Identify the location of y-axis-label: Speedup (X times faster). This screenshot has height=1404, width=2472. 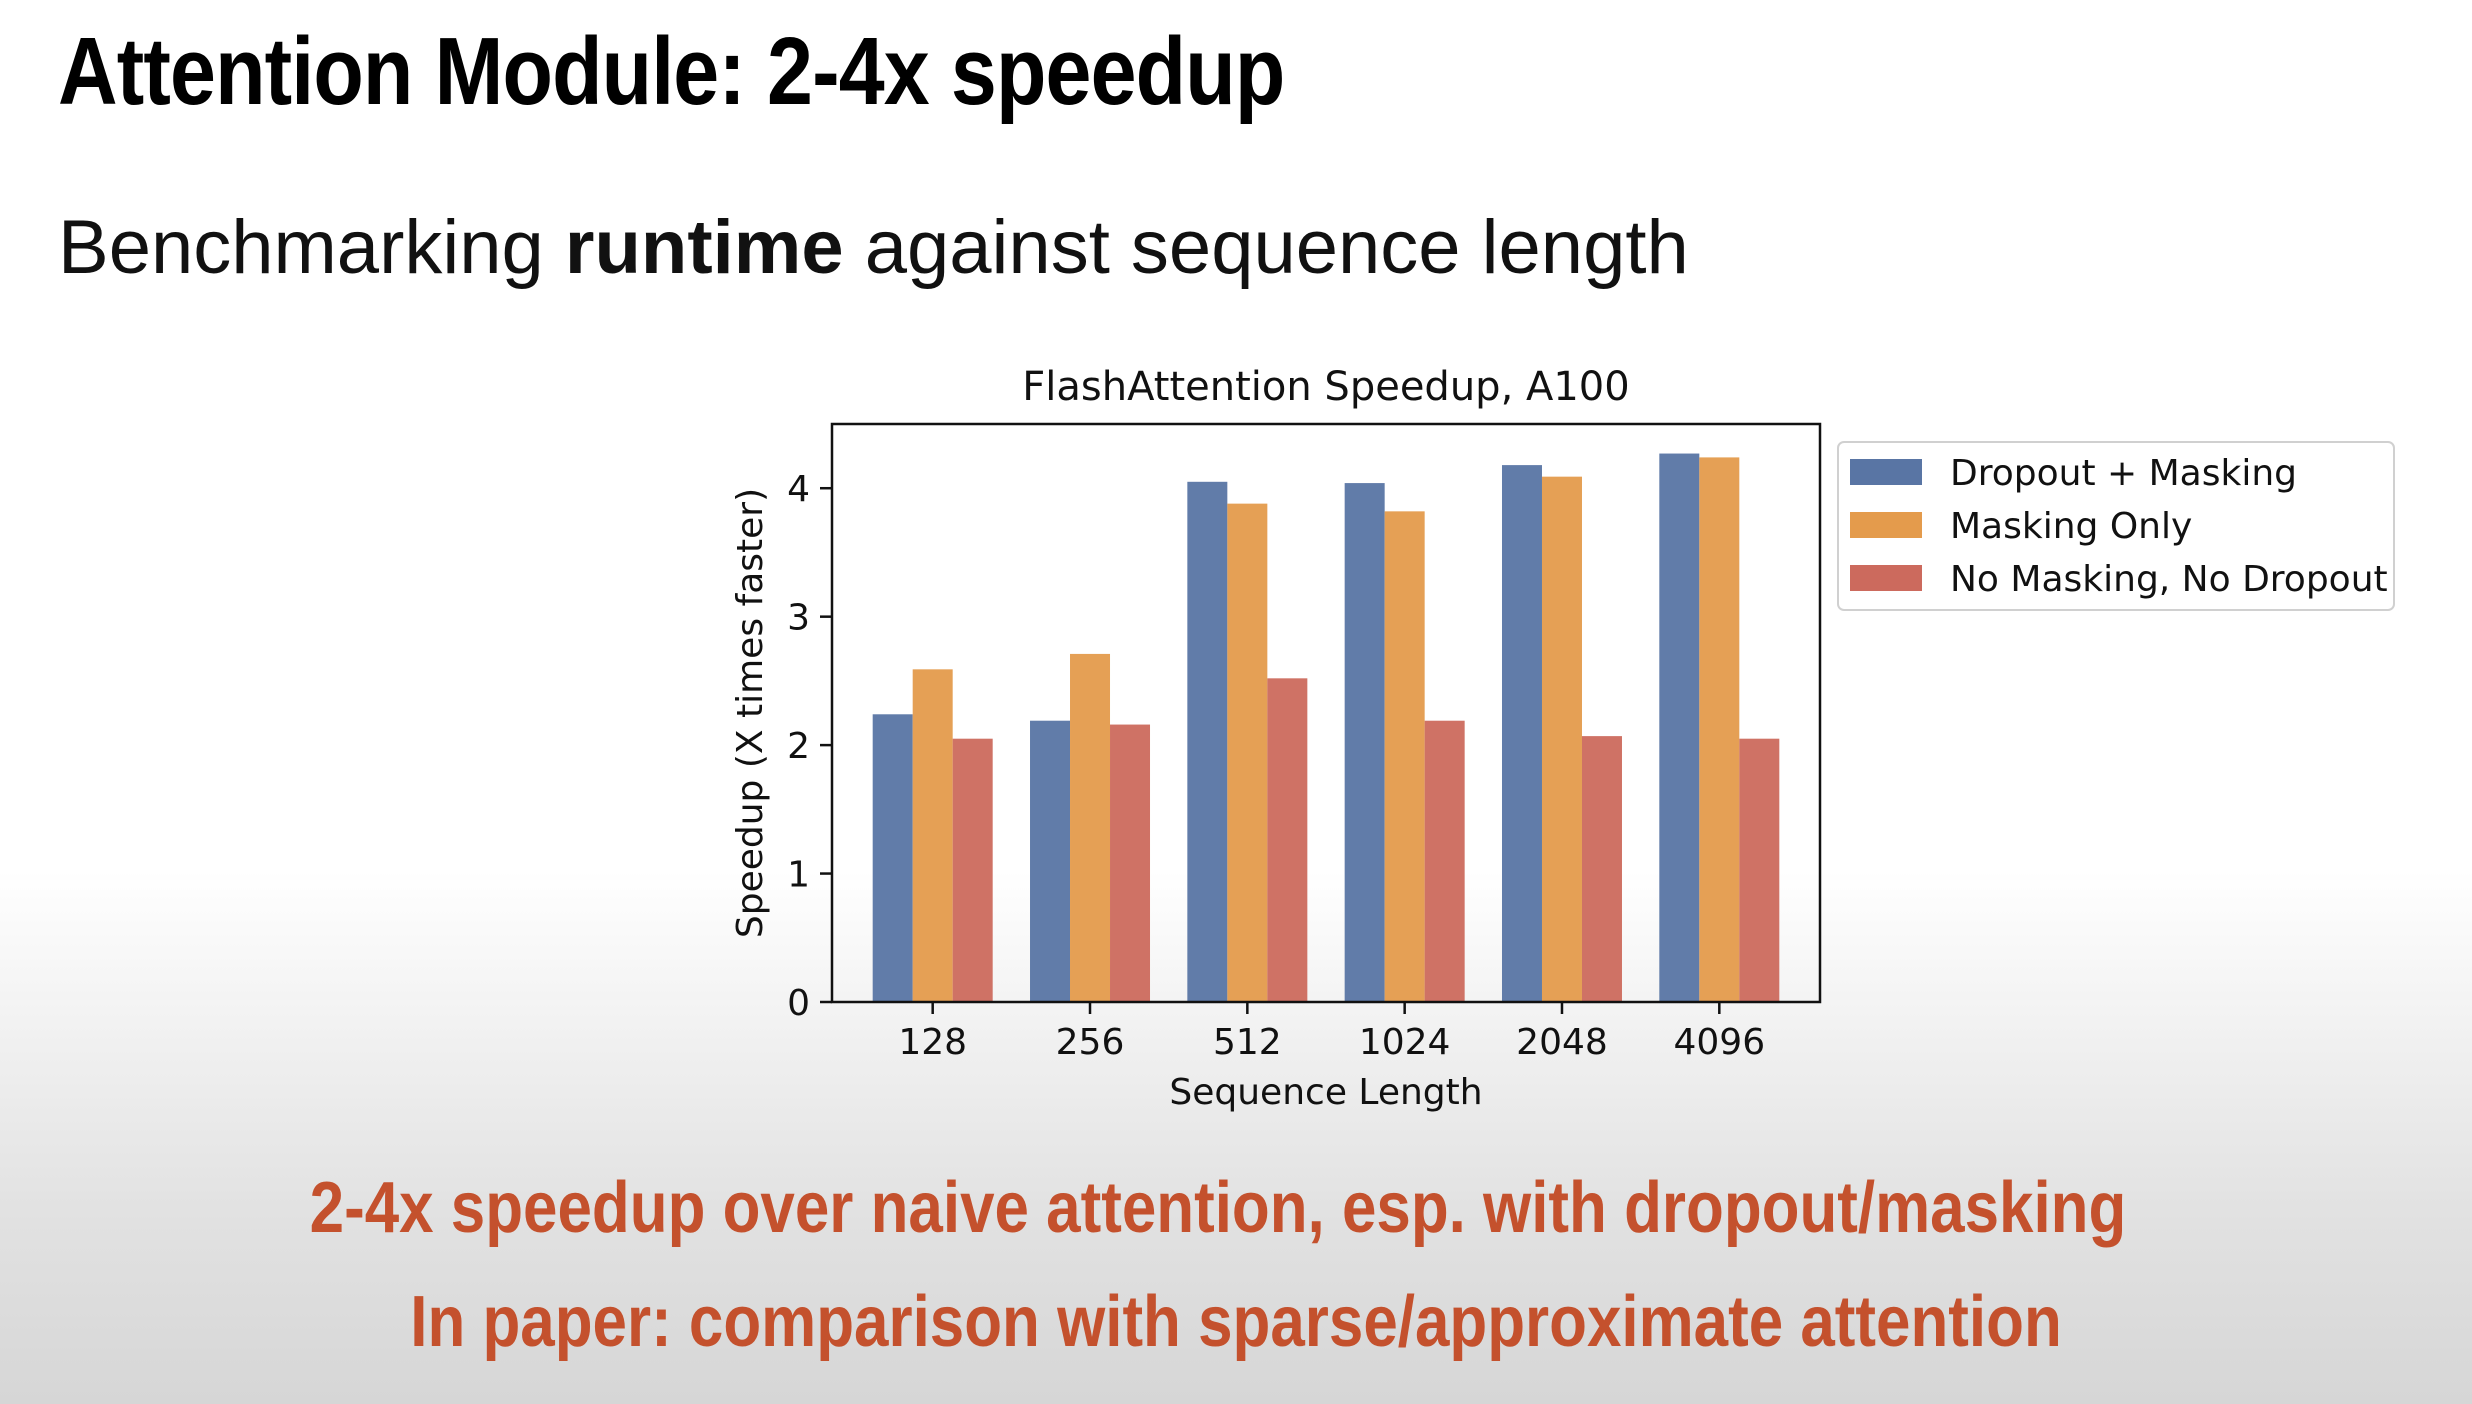
(750, 713).